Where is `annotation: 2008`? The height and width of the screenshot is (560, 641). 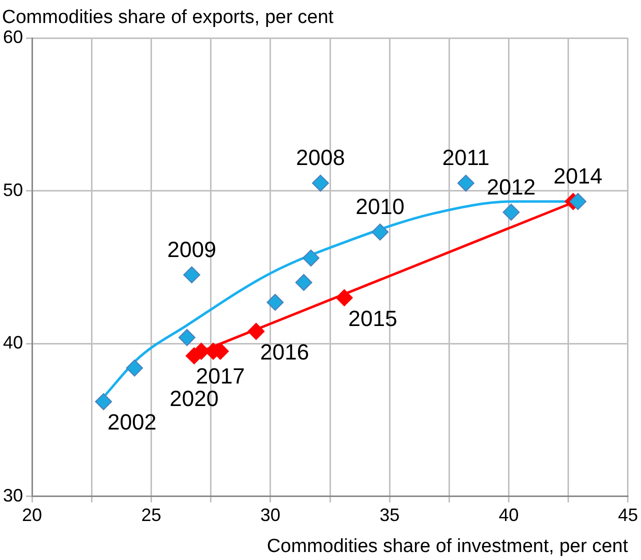
annotation: 2008 is located at coordinates (320, 157).